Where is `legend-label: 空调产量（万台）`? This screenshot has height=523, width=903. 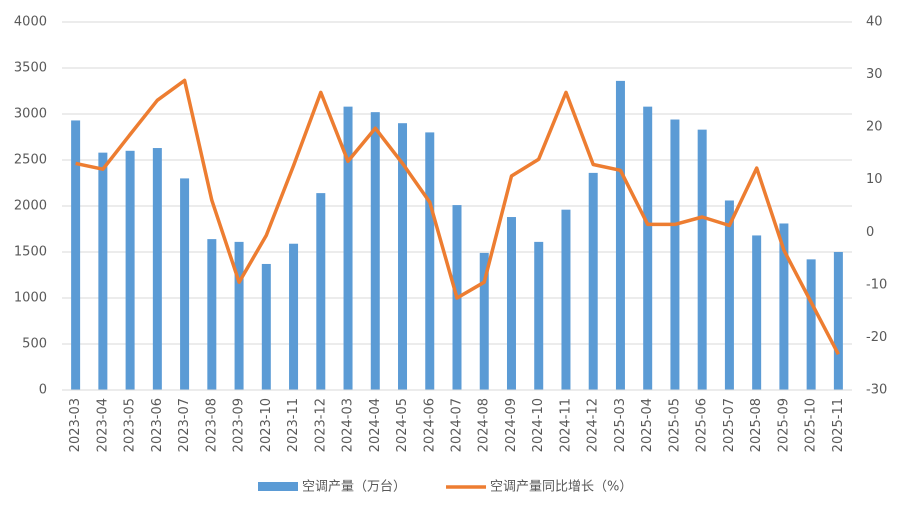
legend-label: 空调产量（万台） is located at coordinates (354, 487).